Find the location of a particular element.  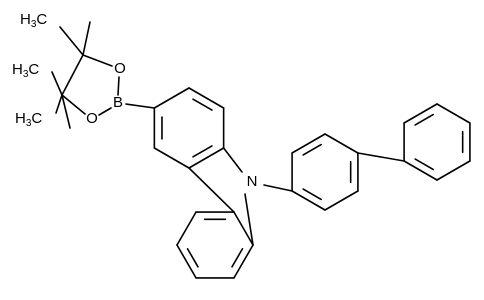

atom-symbol: N is located at coordinates (252, 181).